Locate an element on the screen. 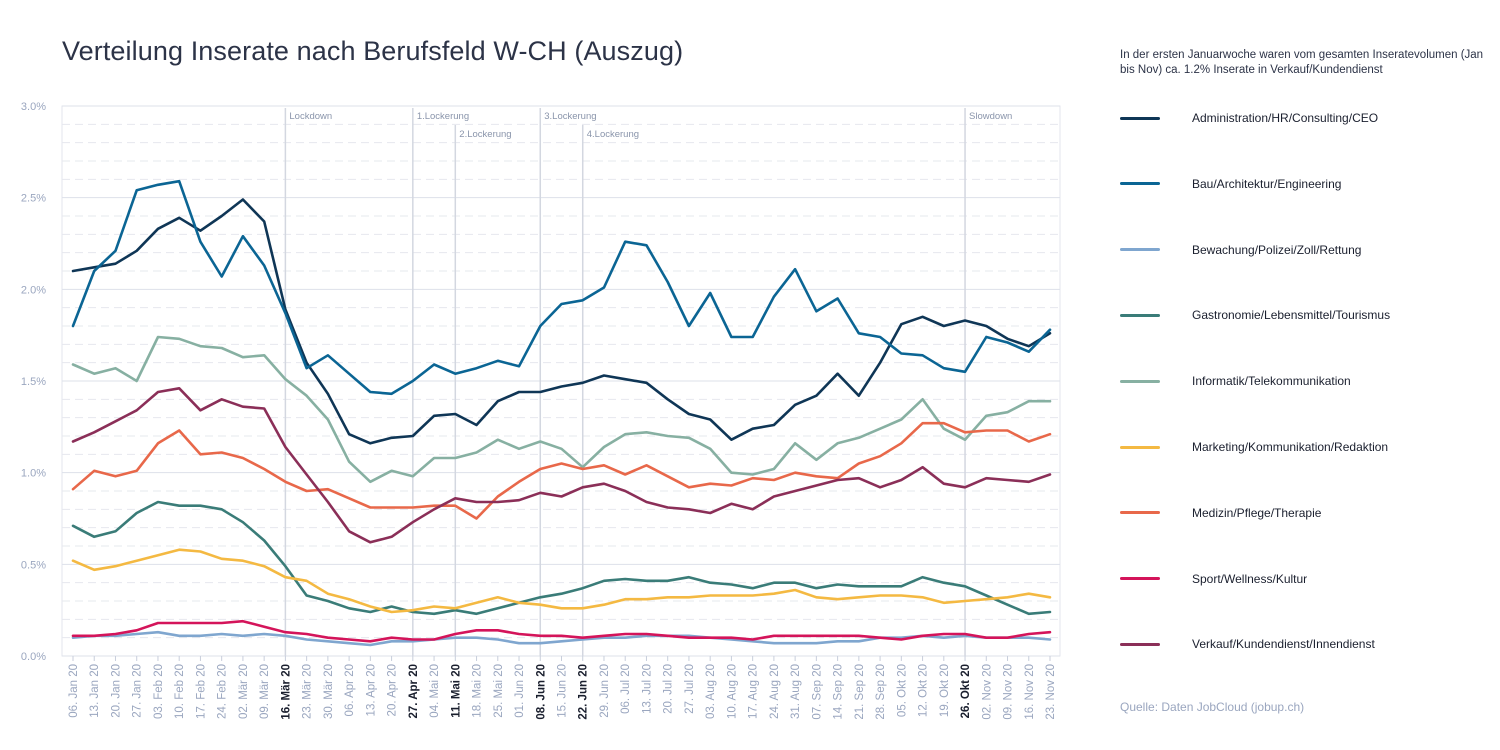  legend-item: Sport/Wellness/Kultur is located at coordinates (1213, 579).